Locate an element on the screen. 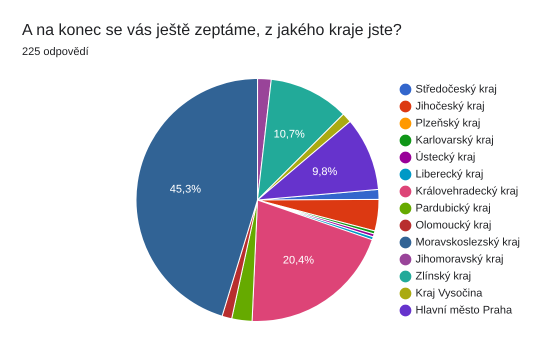 The height and width of the screenshot is (338, 550). legend-label: Kraj Vysočina is located at coordinates (449, 294).